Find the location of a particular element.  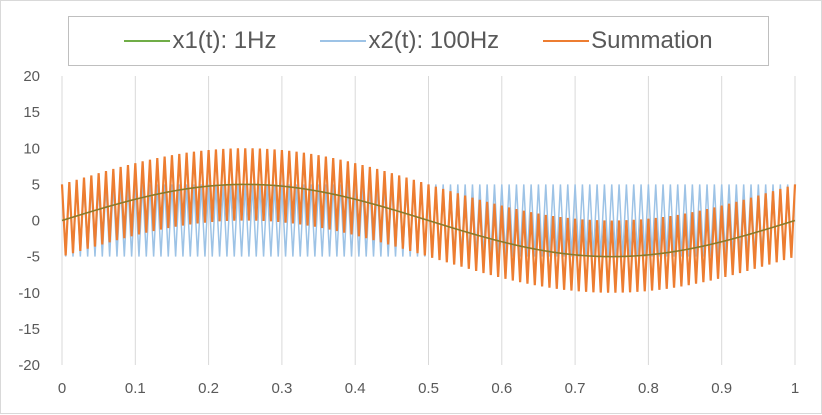

legend-item-x1: x1(t): 1Hz is located at coordinates (200, 41).